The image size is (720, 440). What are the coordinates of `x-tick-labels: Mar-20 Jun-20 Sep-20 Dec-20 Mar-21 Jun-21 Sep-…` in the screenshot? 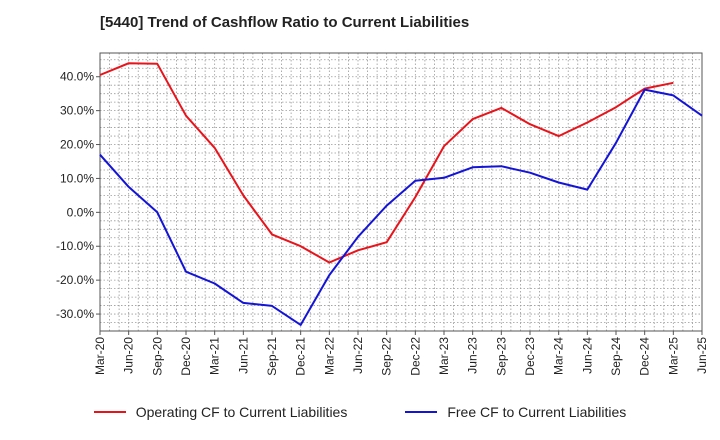 It's located at (401, 356).